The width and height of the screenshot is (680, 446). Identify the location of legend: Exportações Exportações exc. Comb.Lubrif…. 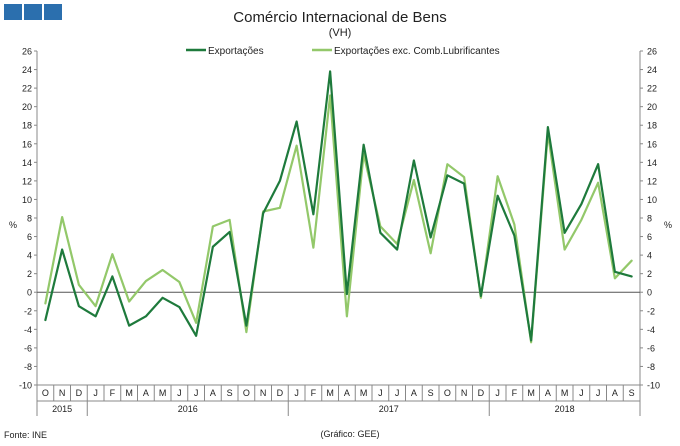
(343, 51).